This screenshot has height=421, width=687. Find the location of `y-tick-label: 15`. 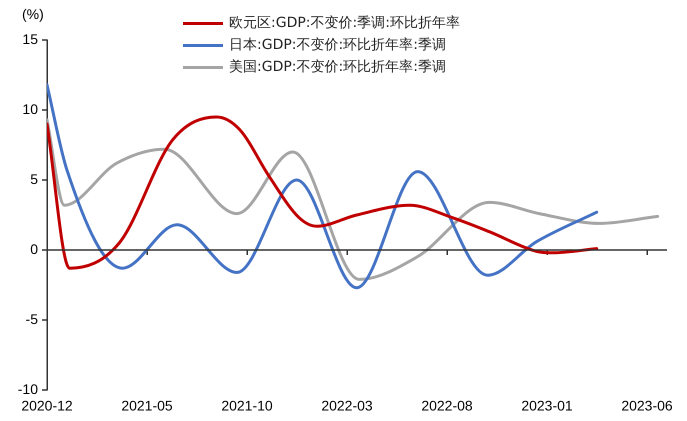

y-tick-label: 15 is located at coordinates (30, 38).